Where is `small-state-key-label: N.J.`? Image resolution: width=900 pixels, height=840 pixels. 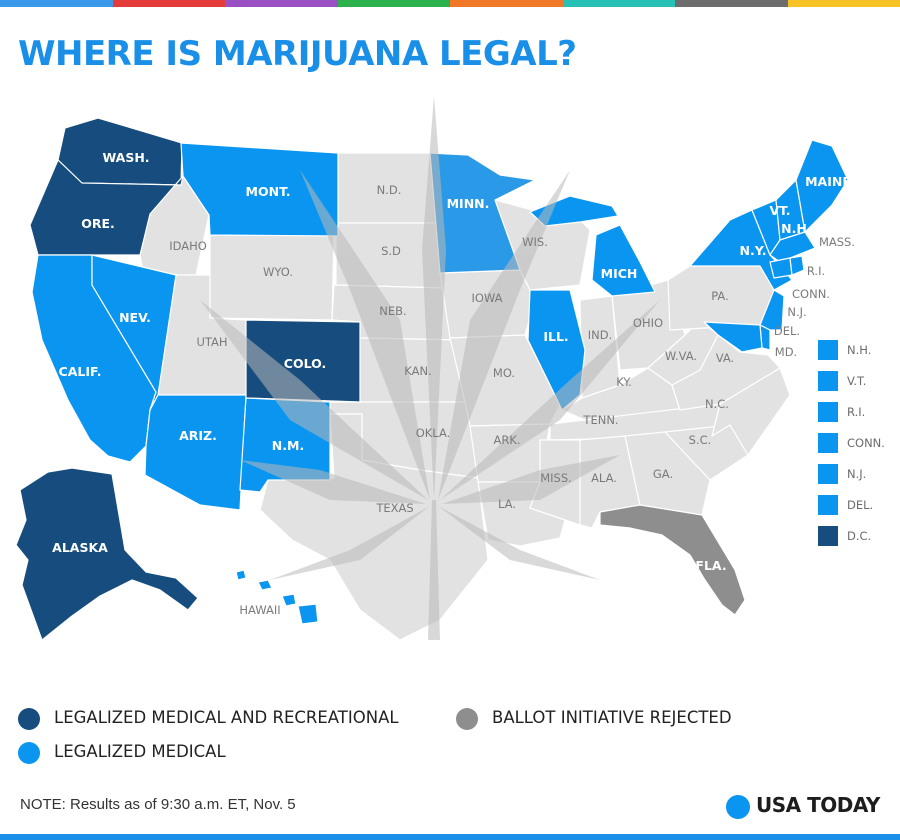
small-state-key-label: N.J. is located at coordinates (857, 474).